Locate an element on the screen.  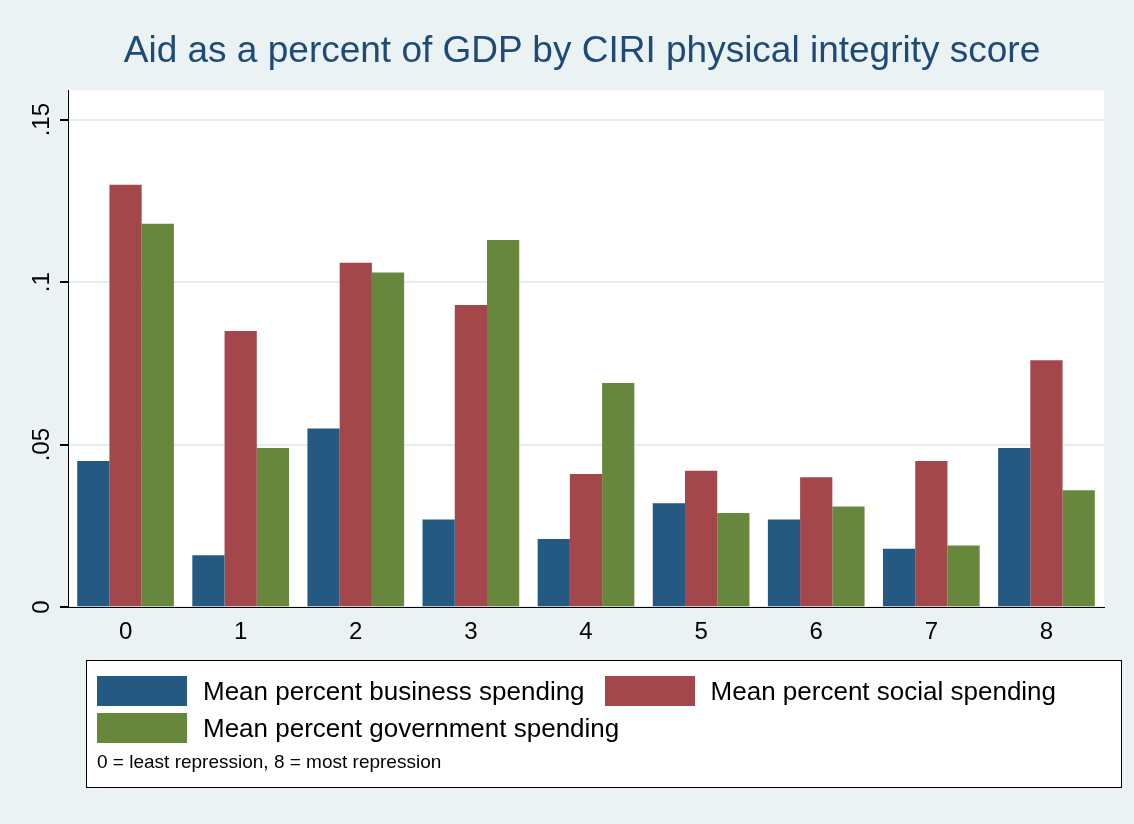
chart-title: Aid as a percent of GDP by CIRI physical integrity score is located at coordinates (582, 50).